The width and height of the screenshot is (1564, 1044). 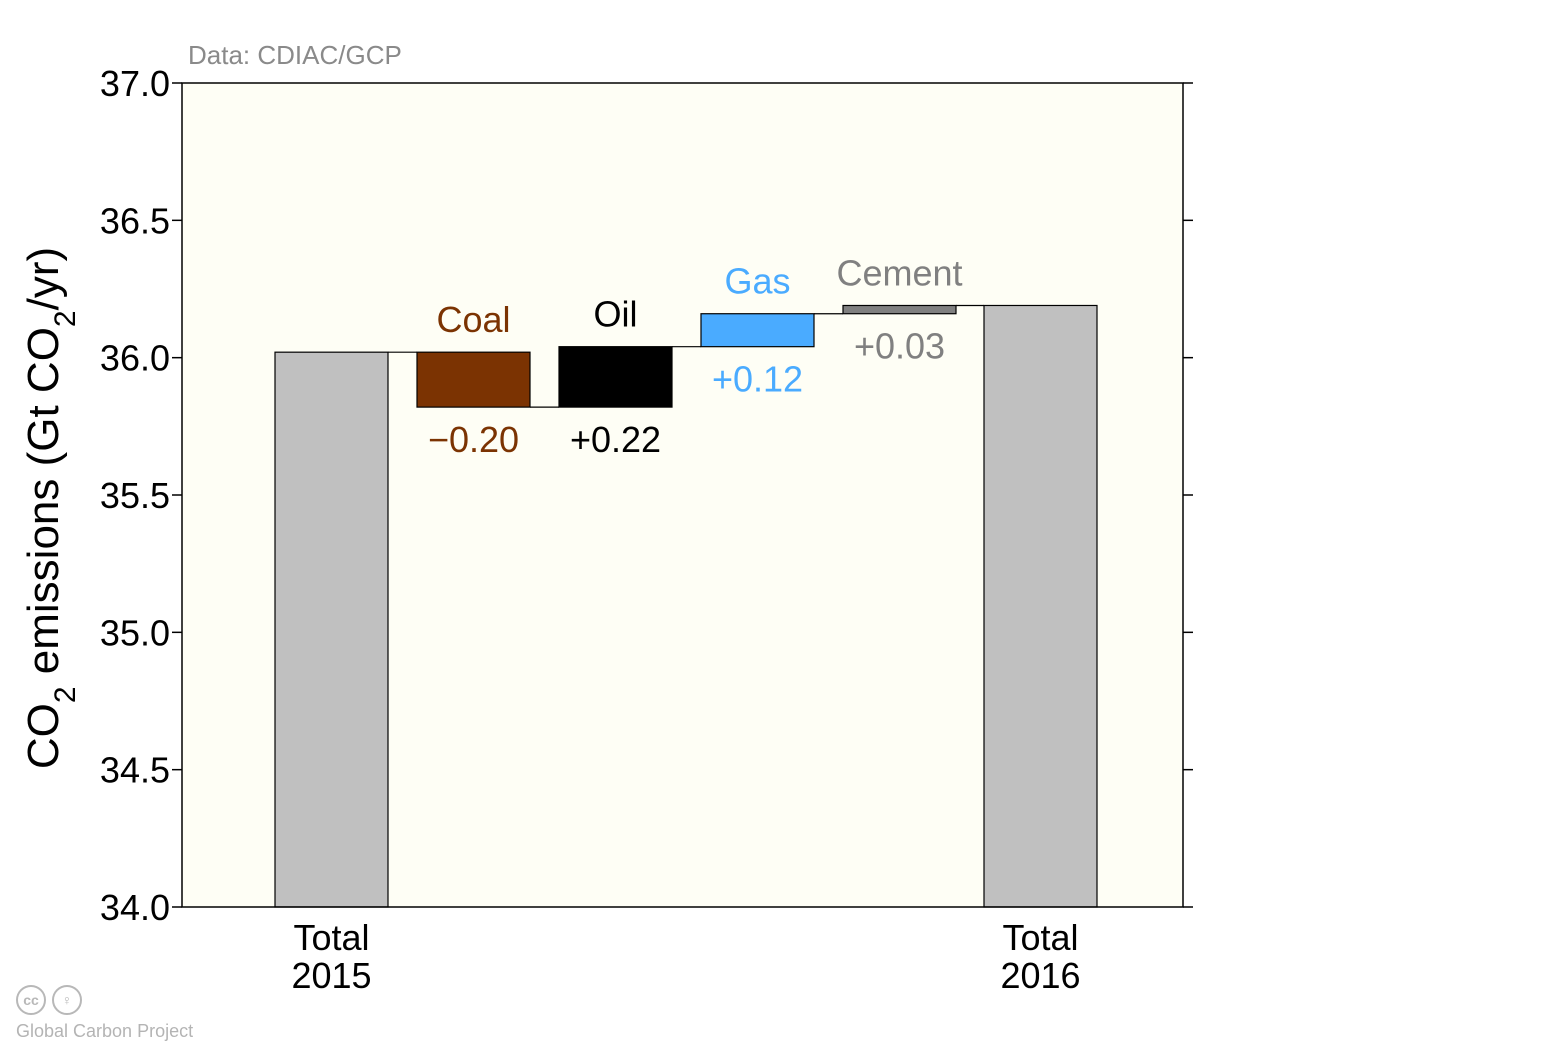 I want to click on connector-lines, so click(x=686, y=356).